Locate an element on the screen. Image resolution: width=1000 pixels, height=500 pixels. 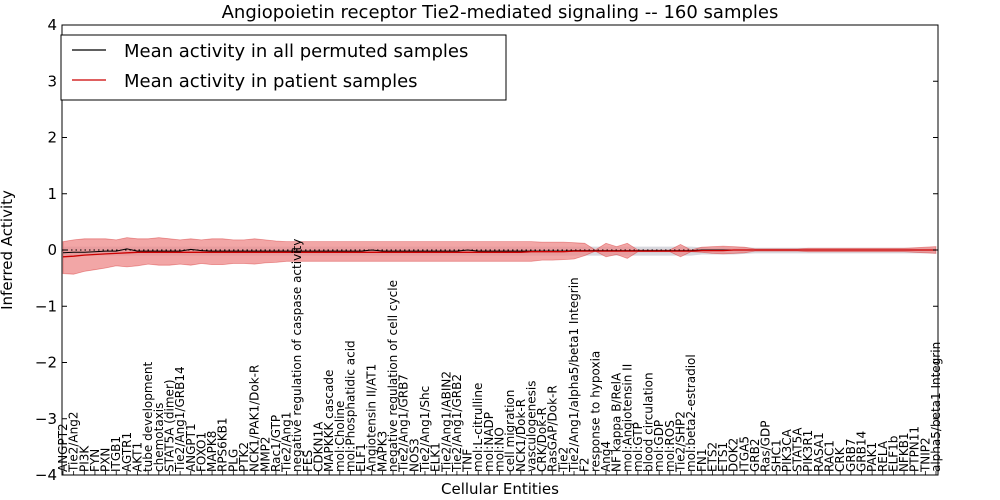
x-tick-label: PIK3CA is located at coordinates (787, 450).